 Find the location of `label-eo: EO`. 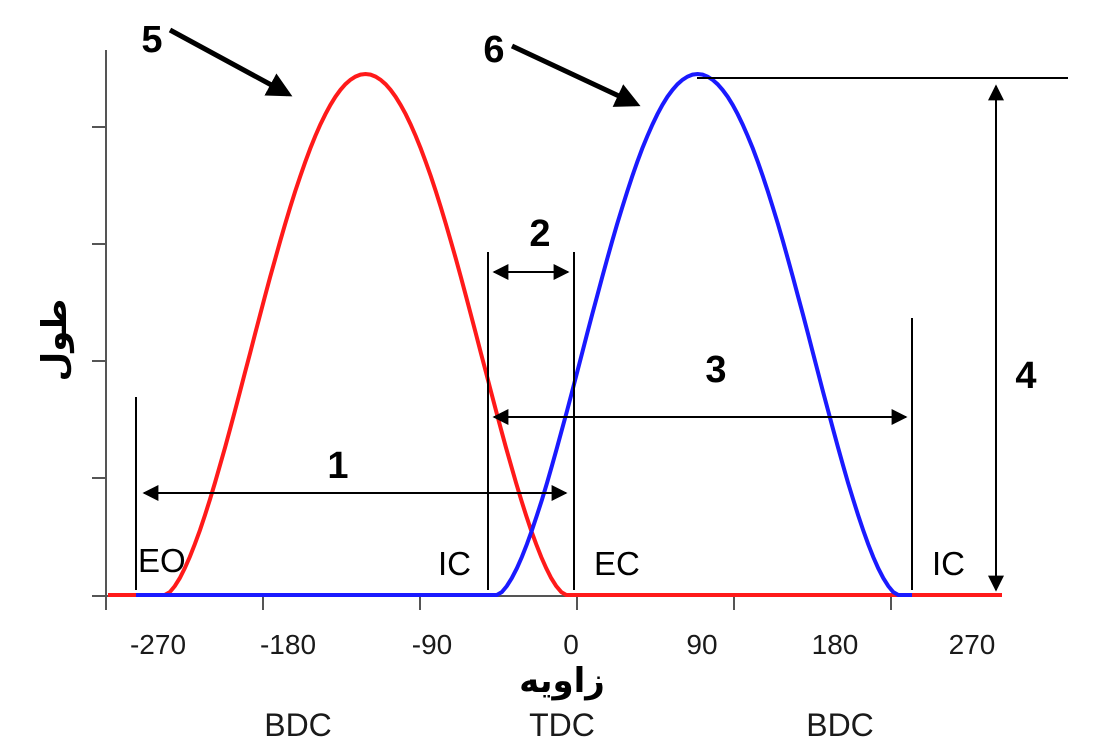

label-eo: EO is located at coordinates (162, 560).